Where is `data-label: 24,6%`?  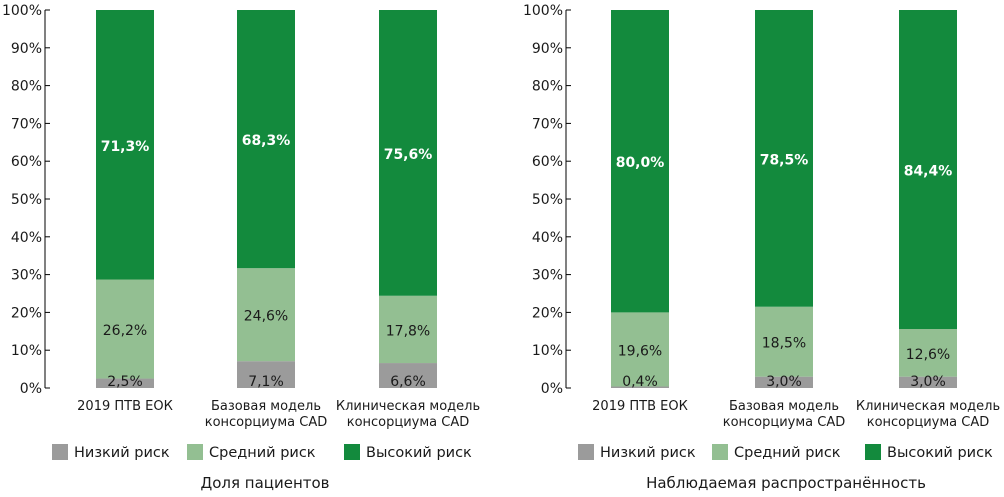 data-label: 24,6% is located at coordinates (266, 317).